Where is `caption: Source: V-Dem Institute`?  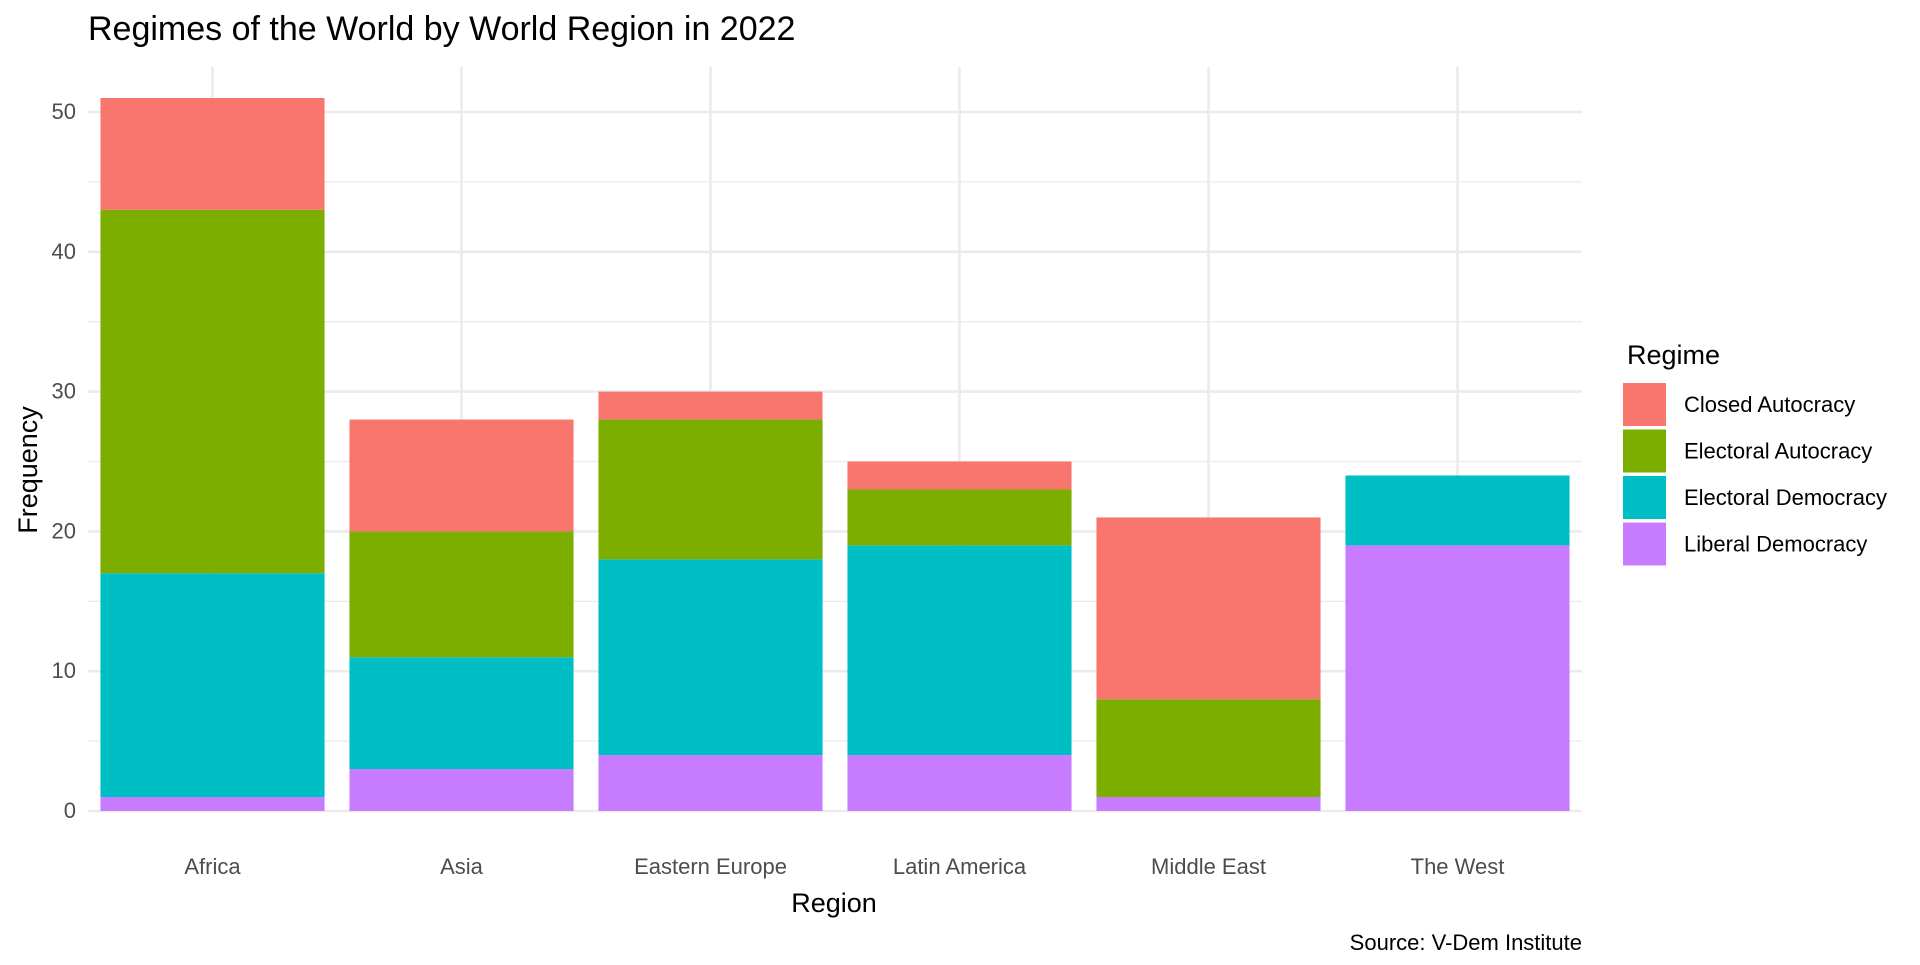 caption: Source: V-Dem Institute is located at coordinates (1466, 942).